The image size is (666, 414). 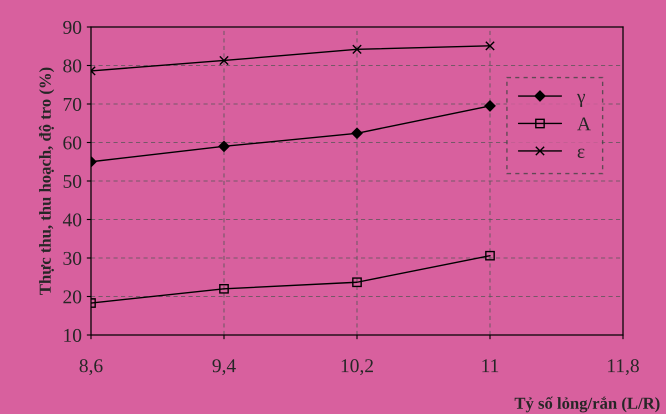 What do you see at coordinates (584, 123) in the screenshot?
I see `legend-label: A` at bounding box center [584, 123].